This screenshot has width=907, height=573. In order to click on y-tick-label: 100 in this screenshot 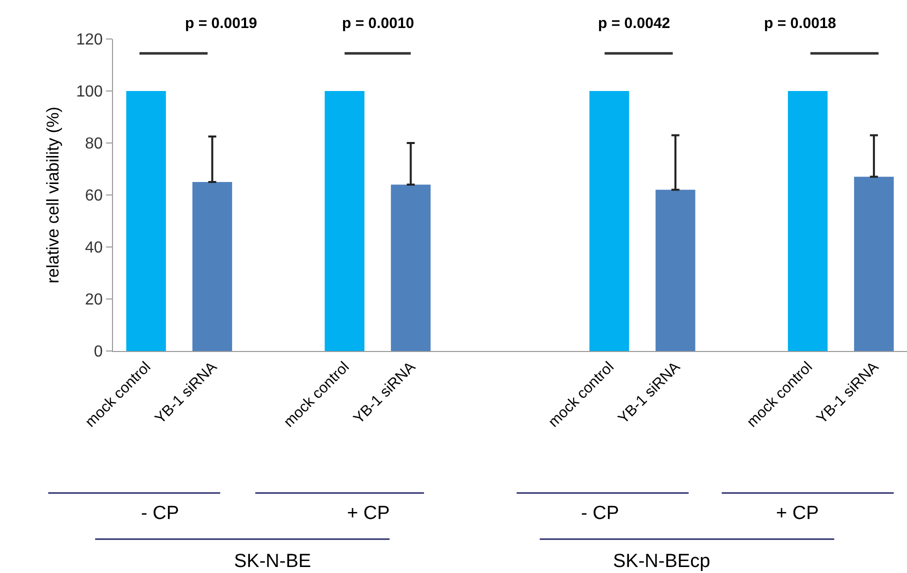, I will do `click(89, 92)`.